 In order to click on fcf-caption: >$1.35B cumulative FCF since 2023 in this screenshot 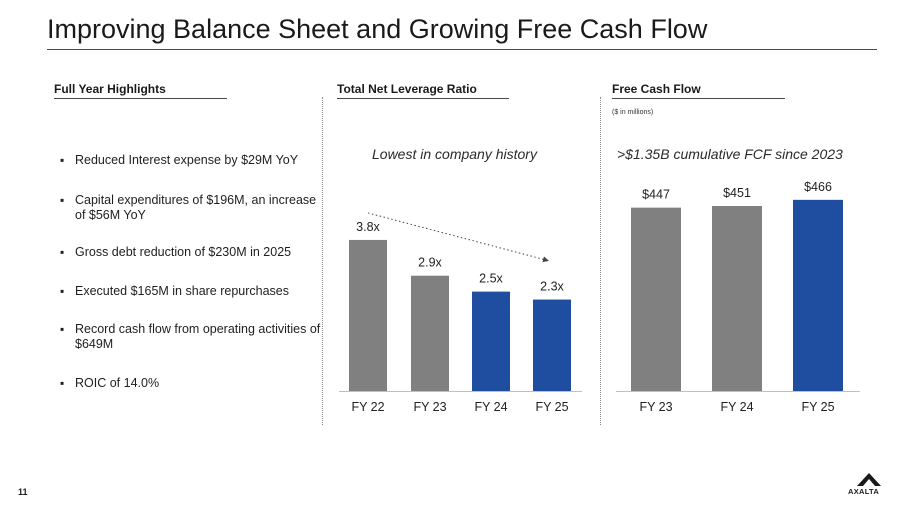, I will do `click(730, 154)`.